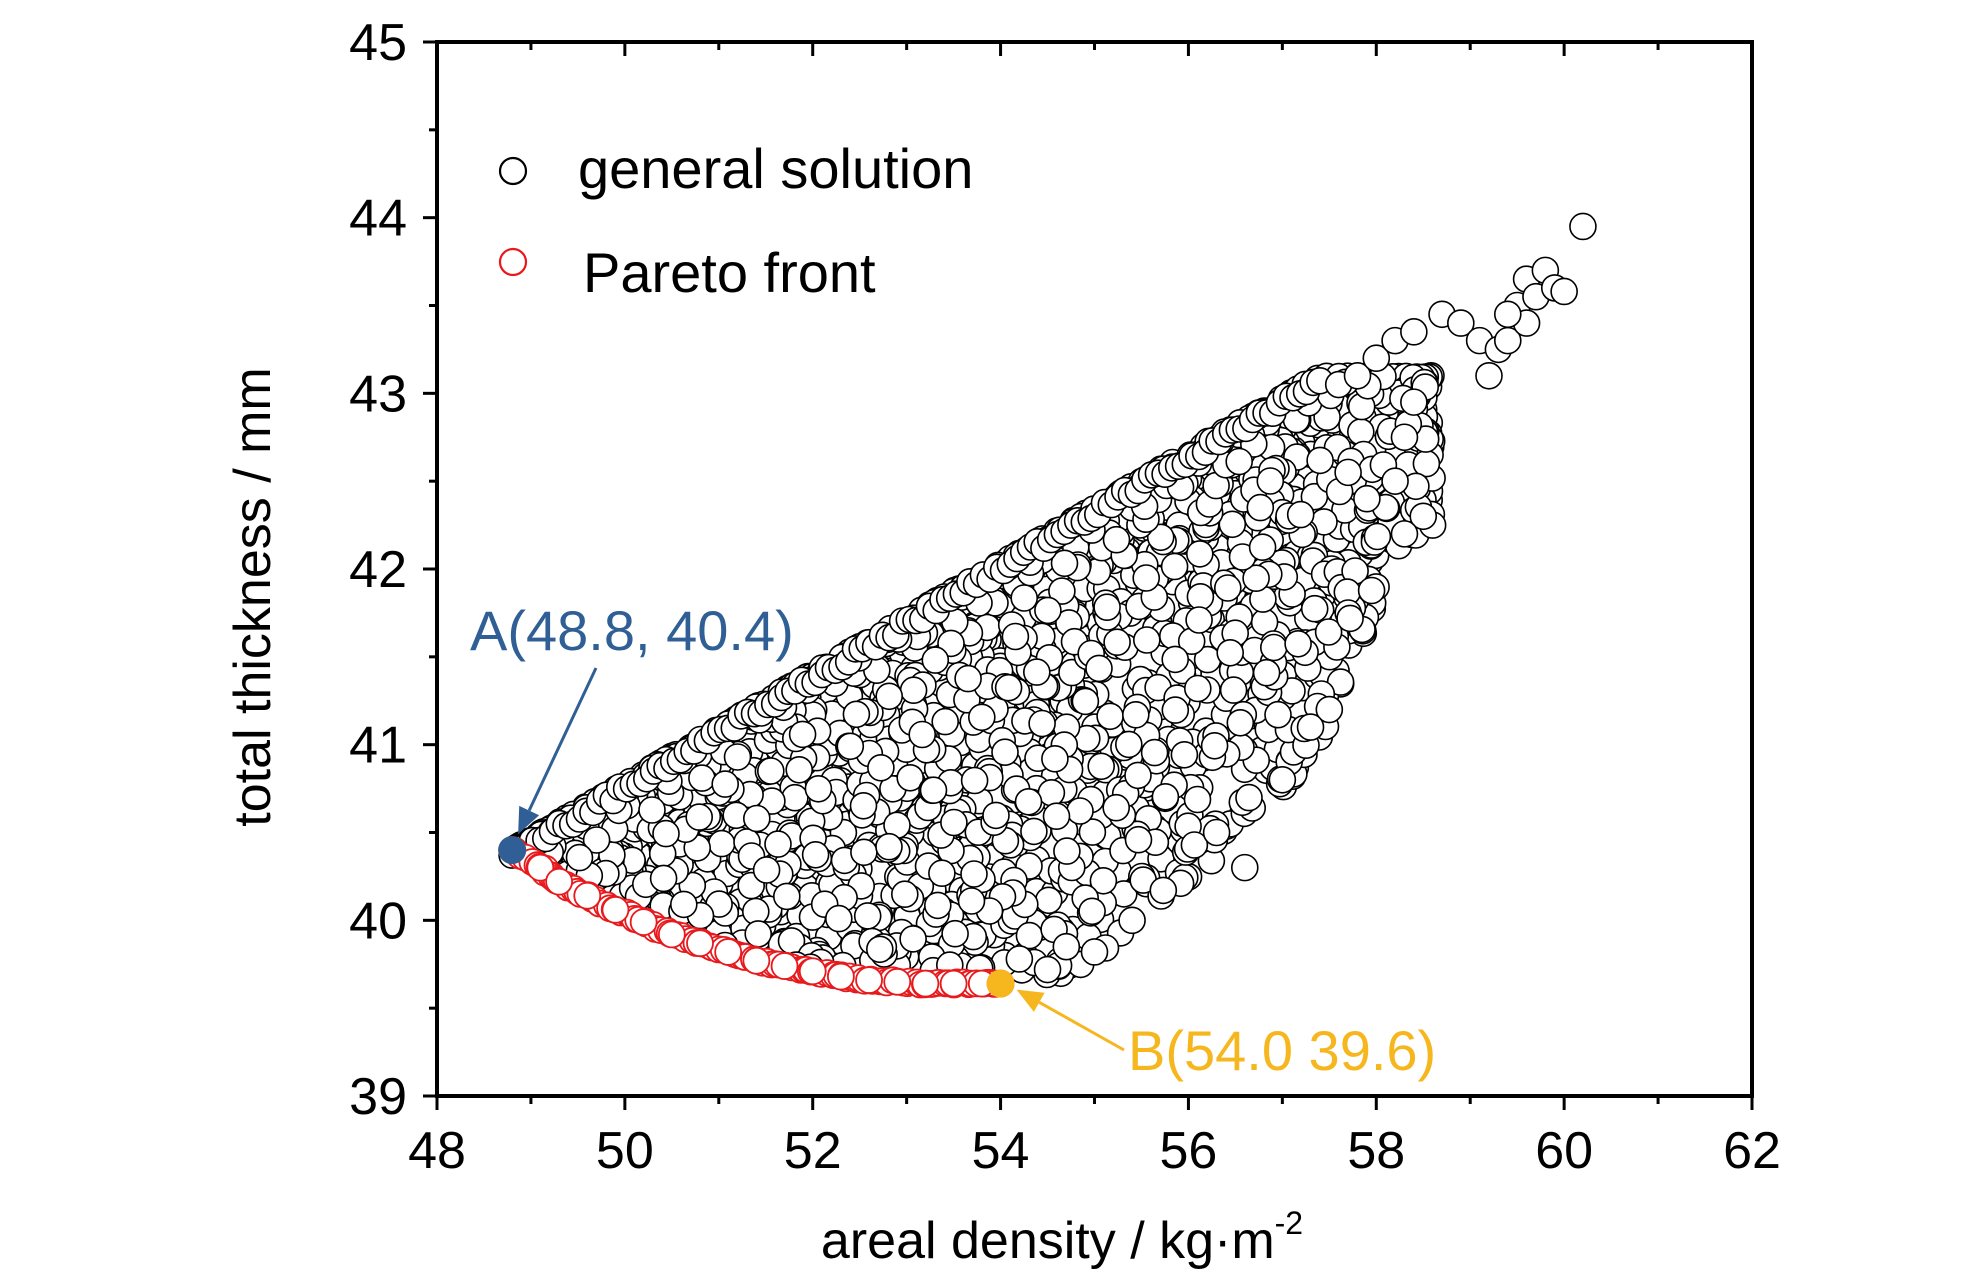 The image size is (1984, 1276). Describe the element at coordinates (529, 820) in the screenshot. I see `annotation-a-arrowhead` at that location.